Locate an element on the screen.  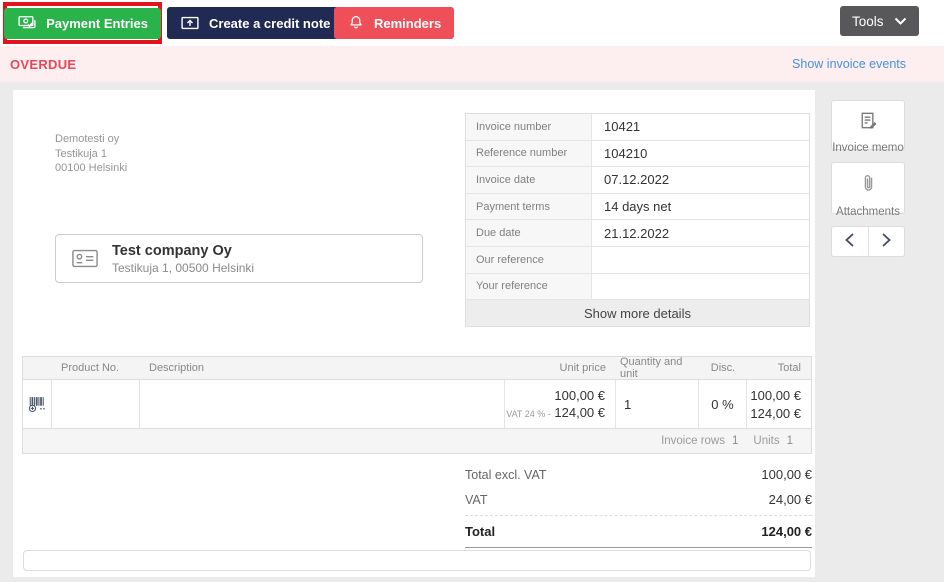
due-date-value: 21.12.2022 is located at coordinates (637, 233).